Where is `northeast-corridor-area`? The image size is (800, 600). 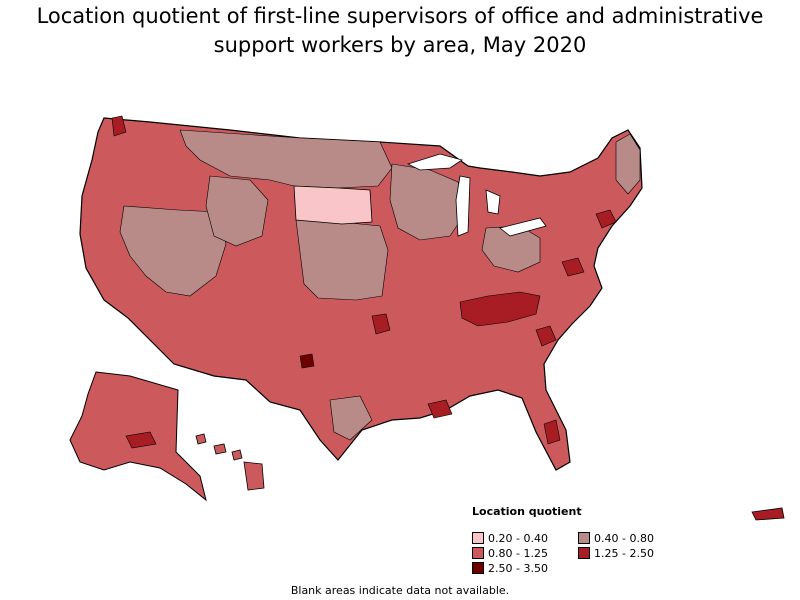
northeast-corridor-area is located at coordinates (606, 219).